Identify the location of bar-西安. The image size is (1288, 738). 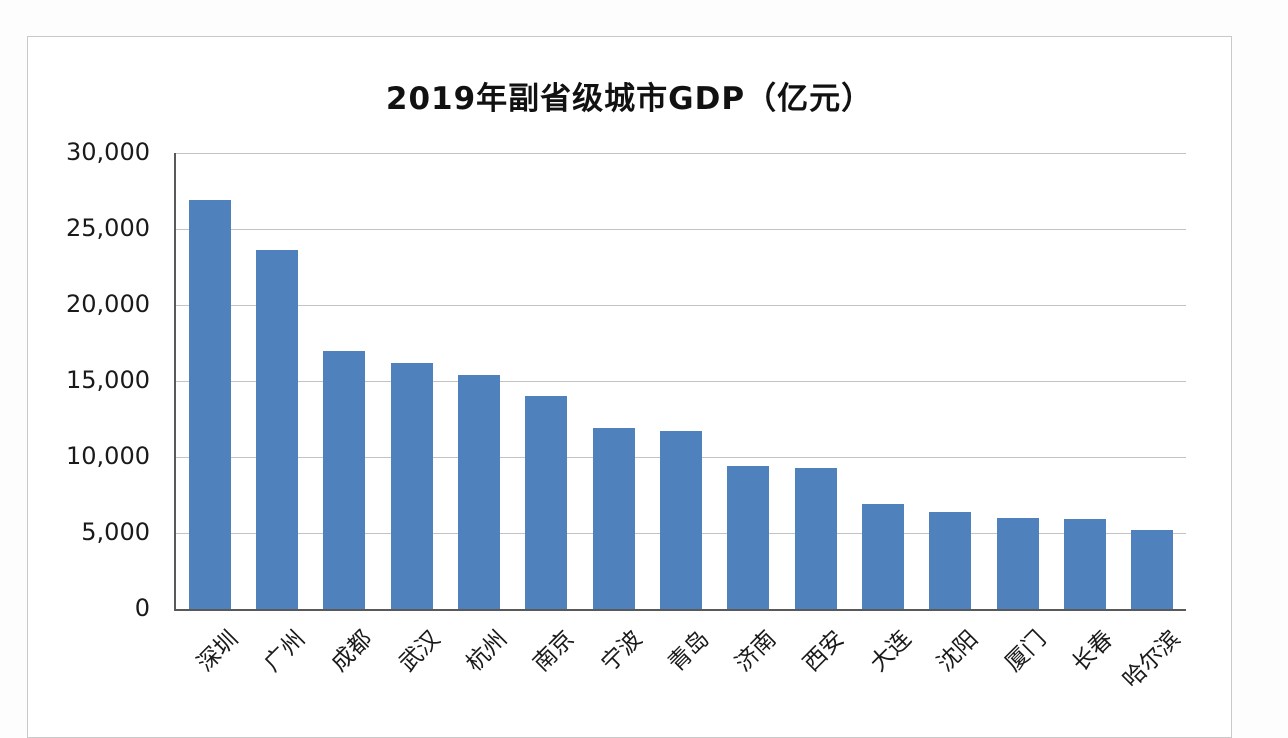
(815, 538).